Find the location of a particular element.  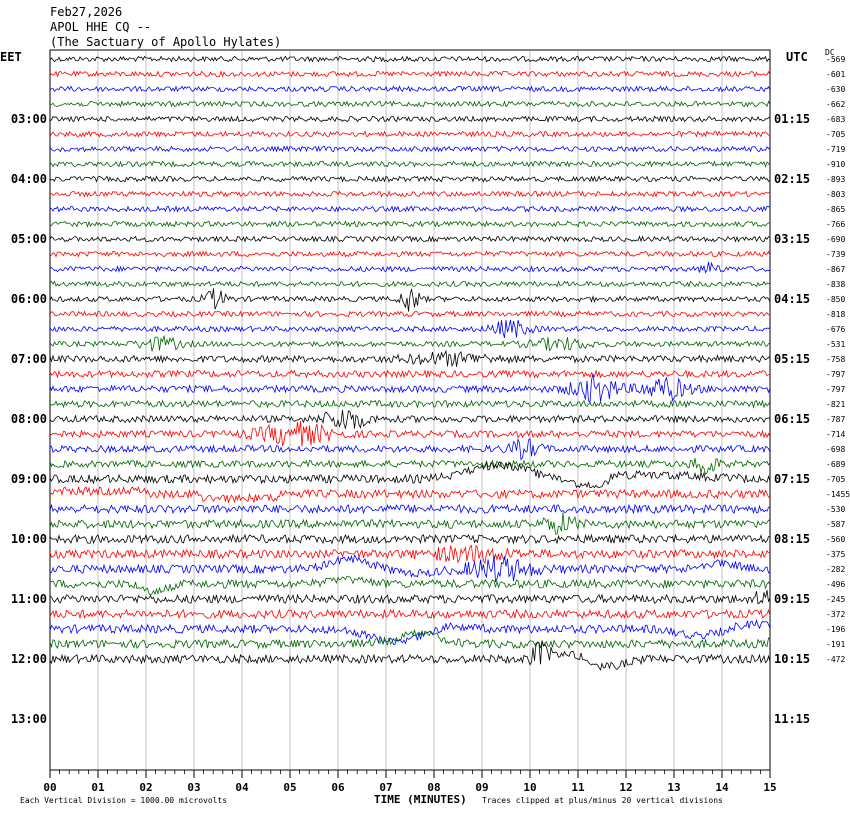

right-hour-label: 10:15 is located at coordinates (792, 659).